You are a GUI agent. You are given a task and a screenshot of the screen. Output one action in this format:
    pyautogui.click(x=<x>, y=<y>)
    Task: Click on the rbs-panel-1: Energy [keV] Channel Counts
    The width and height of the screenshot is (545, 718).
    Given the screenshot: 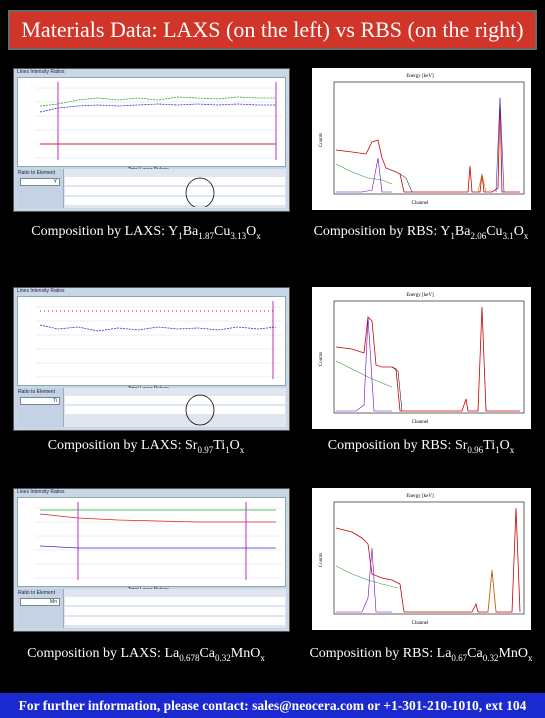 What is the action you would take?
    pyautogui.click(x=421, y=139)
    